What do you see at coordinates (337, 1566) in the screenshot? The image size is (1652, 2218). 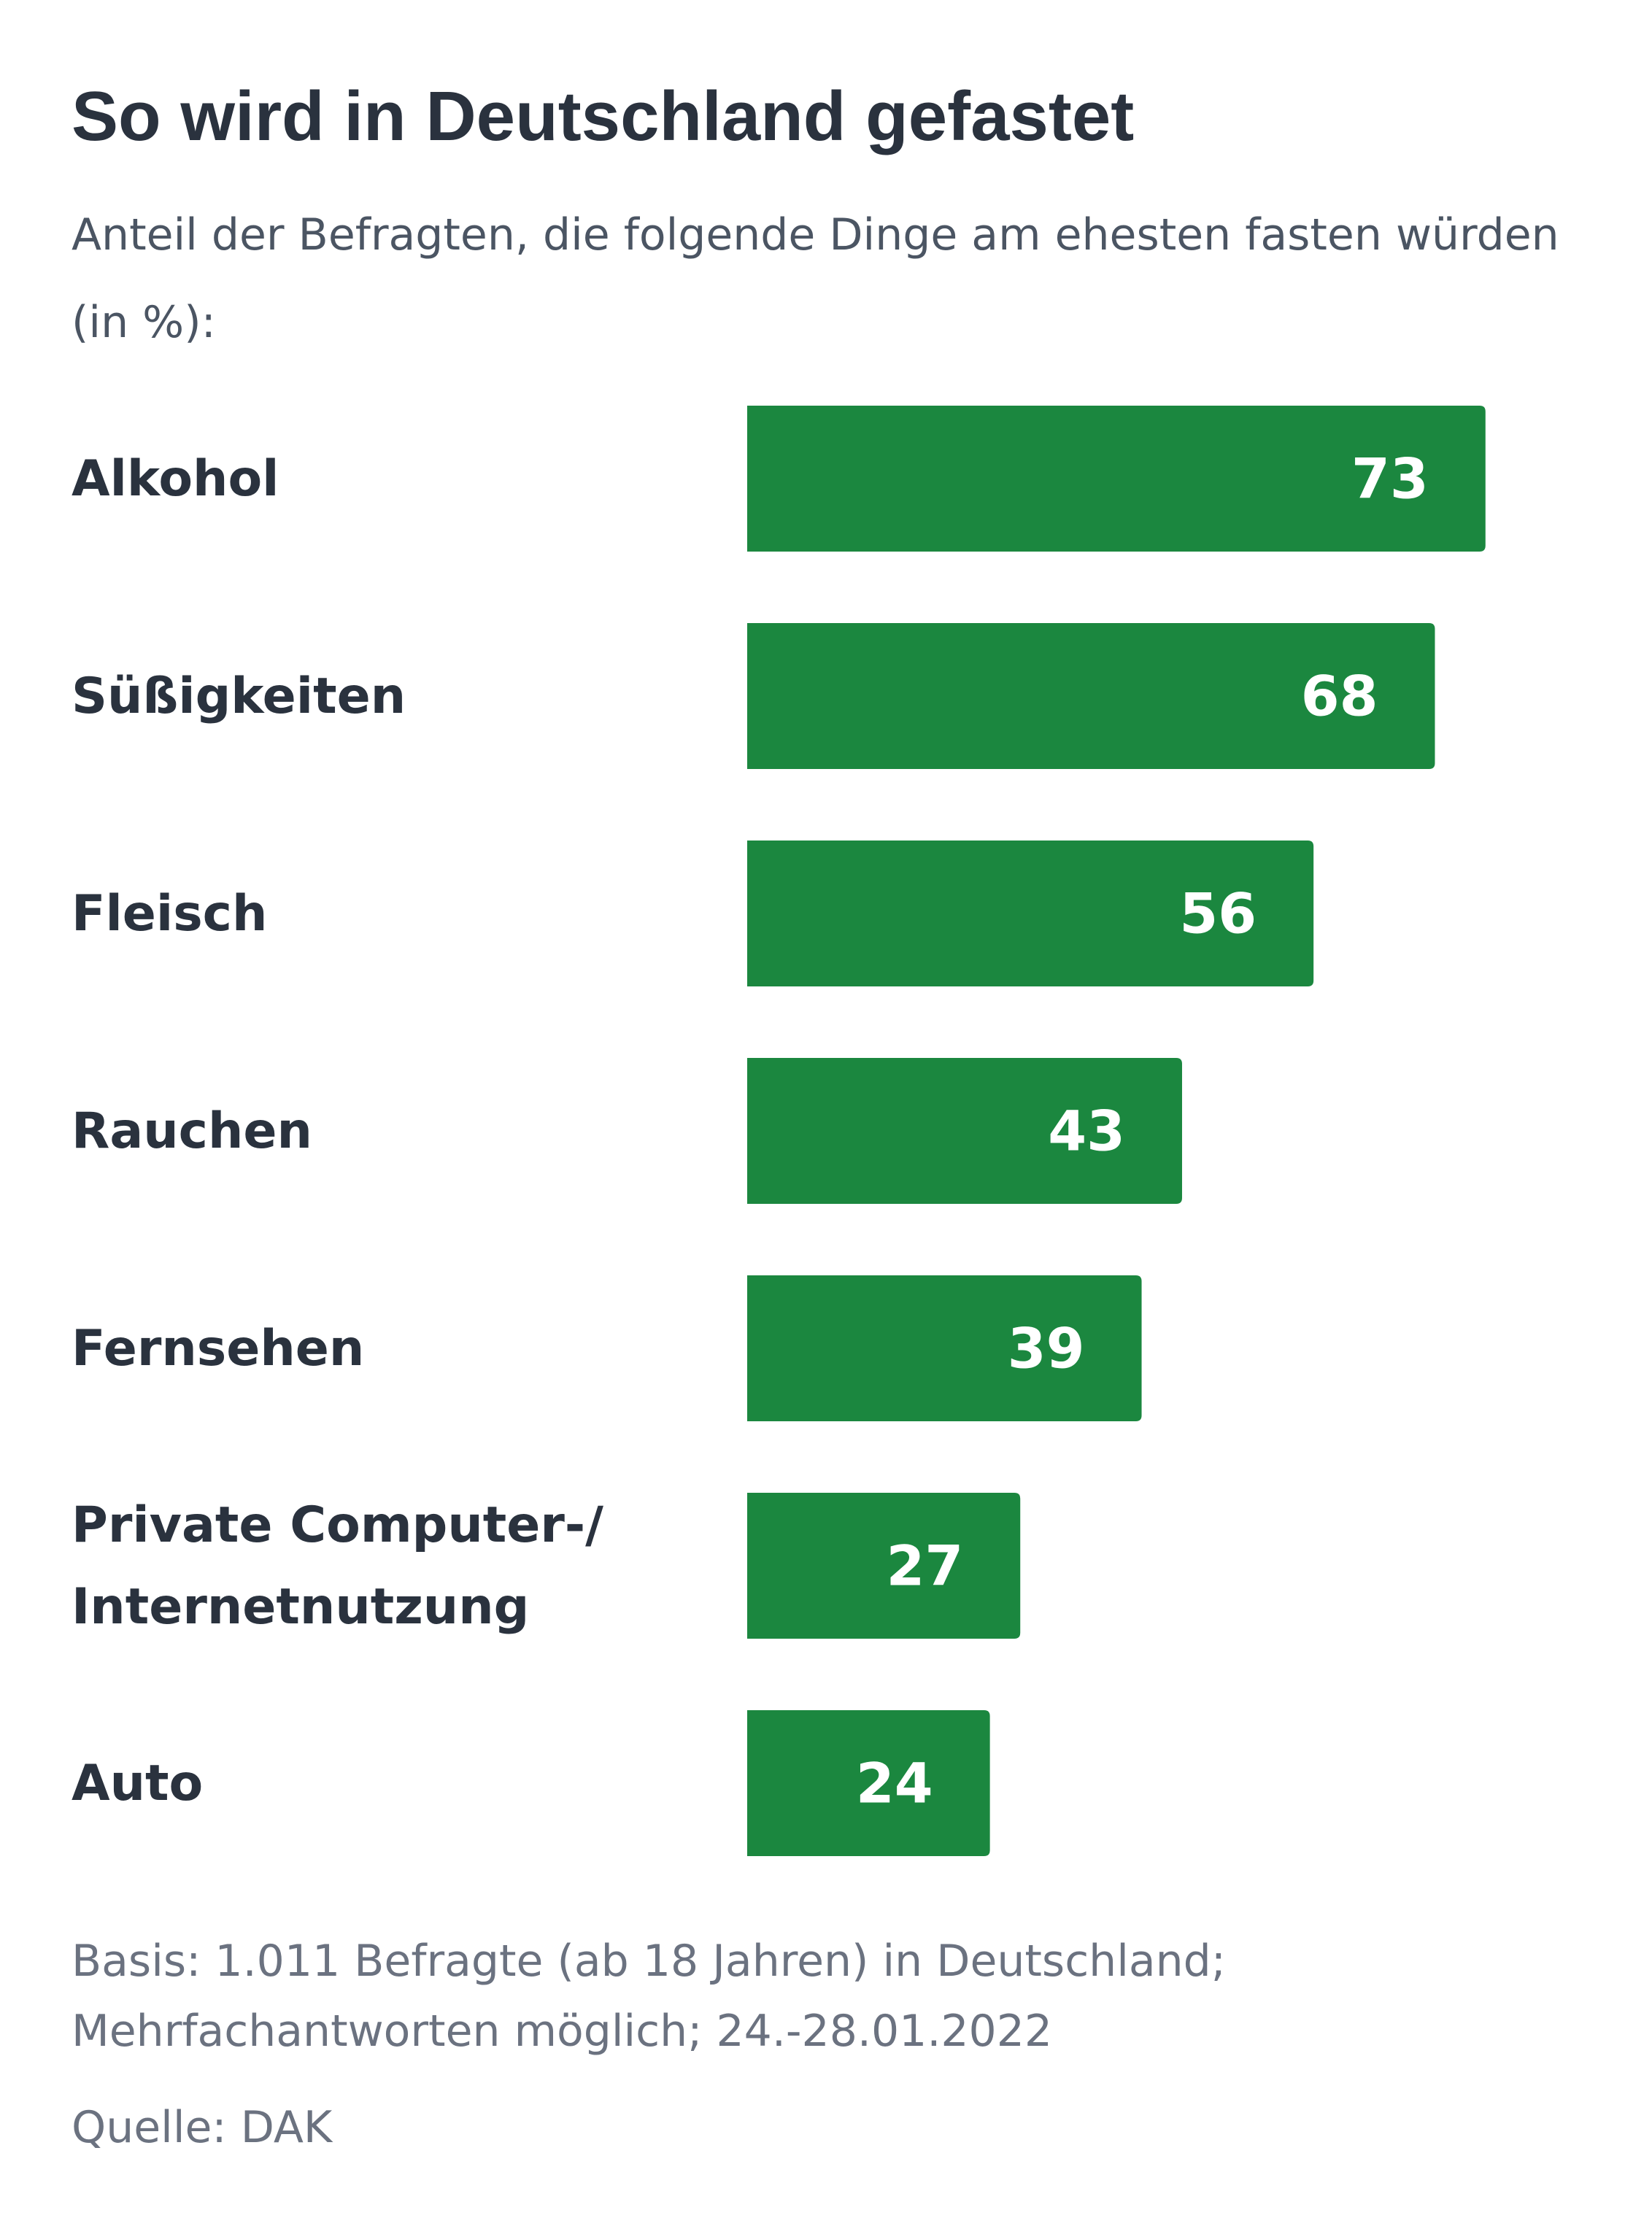 I see `category-label-private-computer-internetnutzung: Private Computer-/Internetnutzung` at bounding box center [337, 1566].